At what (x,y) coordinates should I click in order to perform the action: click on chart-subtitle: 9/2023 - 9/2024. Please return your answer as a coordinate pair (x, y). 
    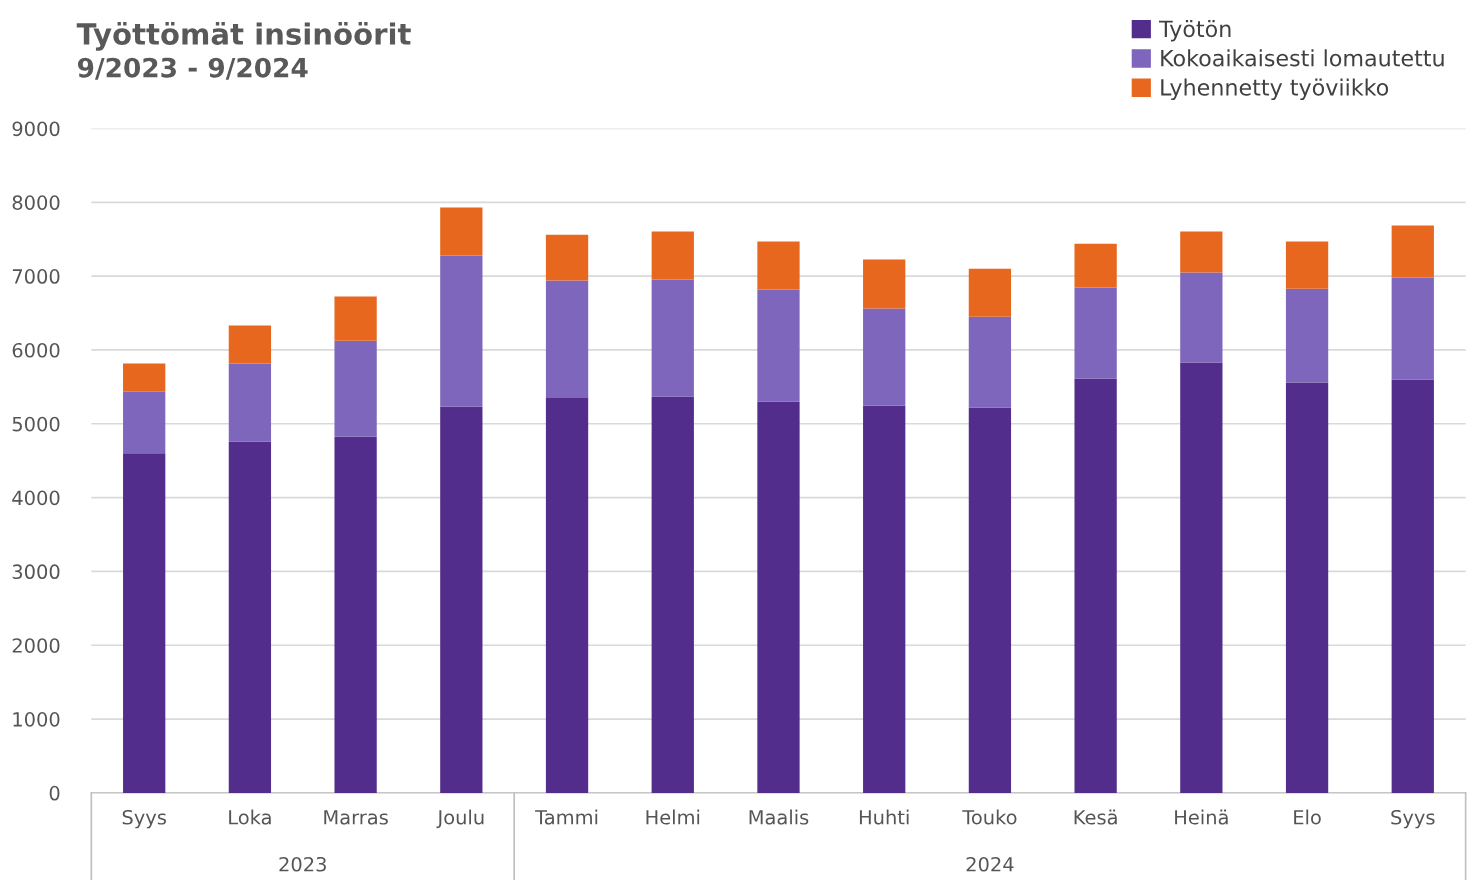
    Looking at the image, I should click on (192, 68).